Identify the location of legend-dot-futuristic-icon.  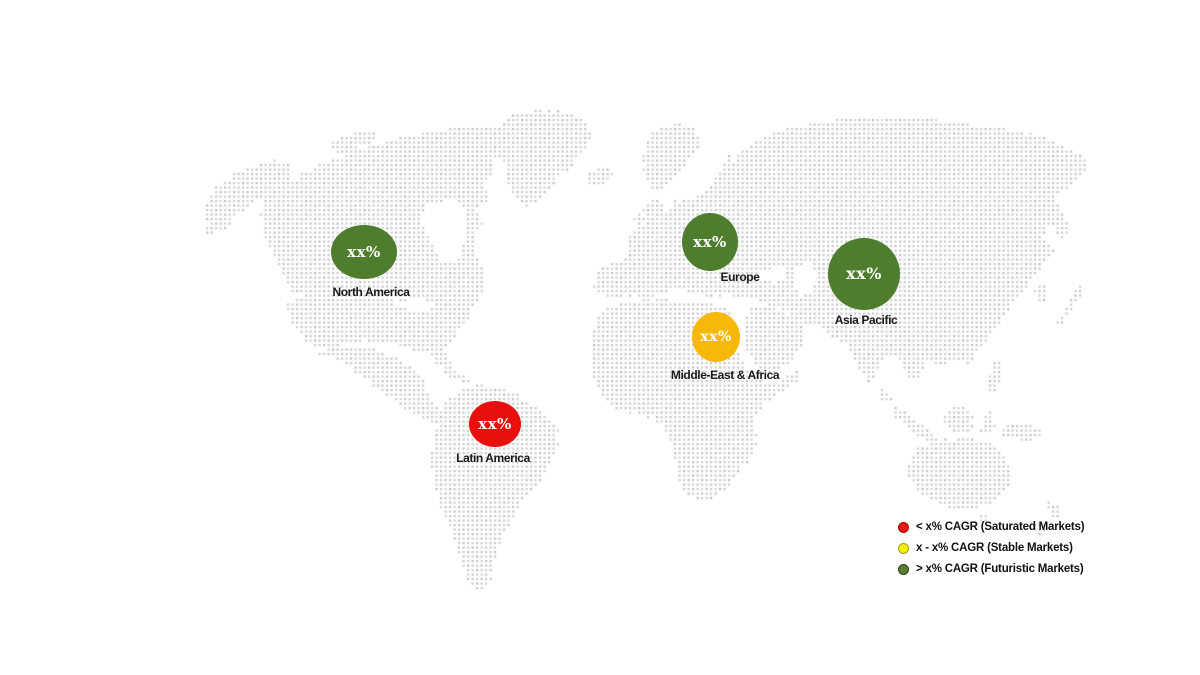
(903, 569).